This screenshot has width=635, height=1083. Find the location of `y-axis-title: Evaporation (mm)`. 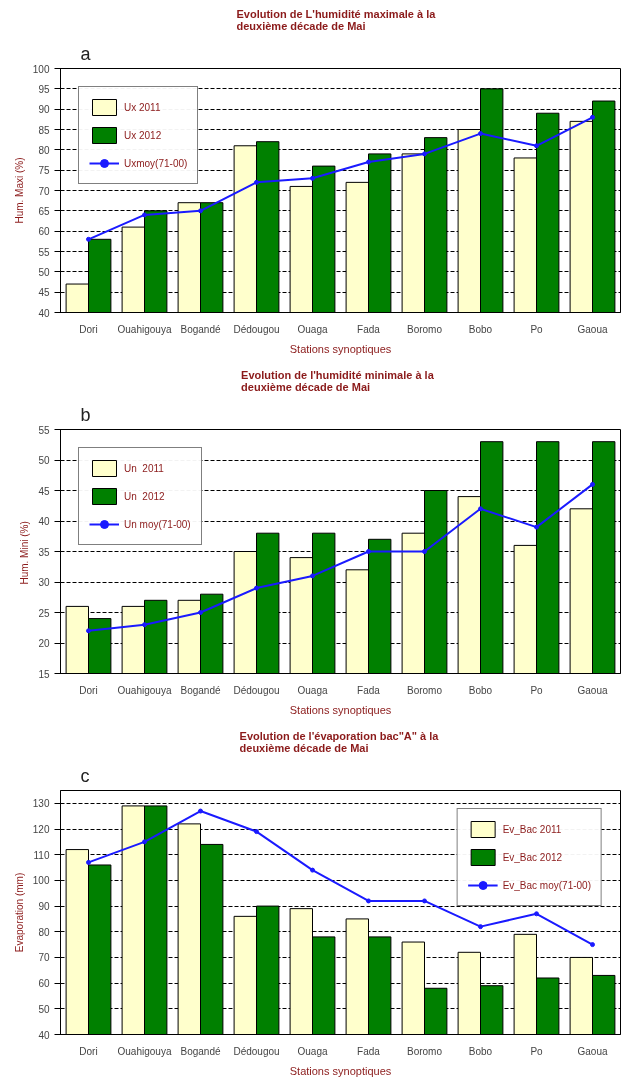

y-axis-title: Evaporation (mm) is located at coordinates (19, 912).